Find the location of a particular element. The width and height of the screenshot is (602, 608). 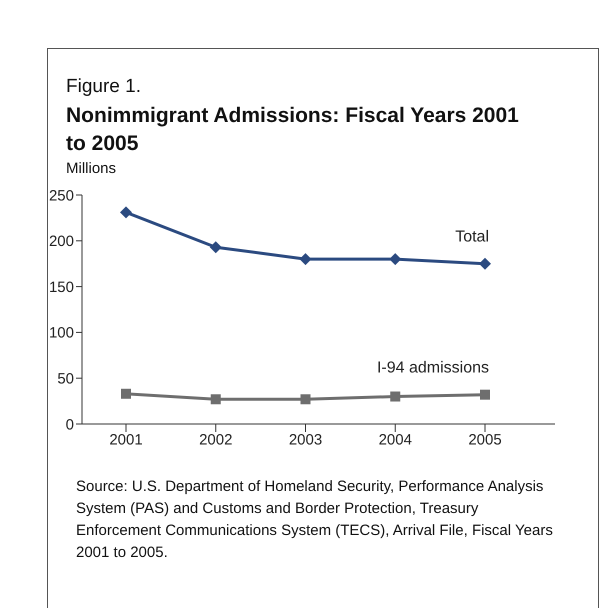

y-tick-label: 100 is located at coordinates (61, 333).